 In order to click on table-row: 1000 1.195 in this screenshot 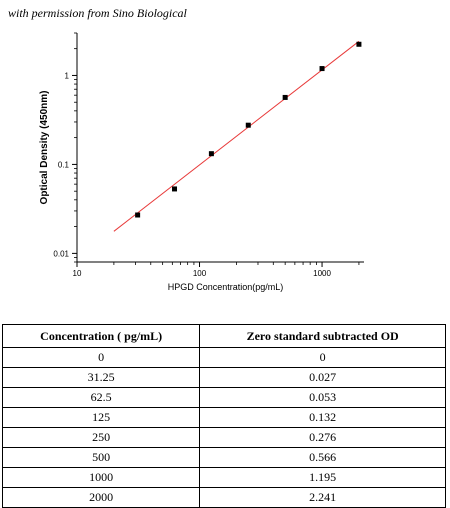, I will do `click(223, 477)`.